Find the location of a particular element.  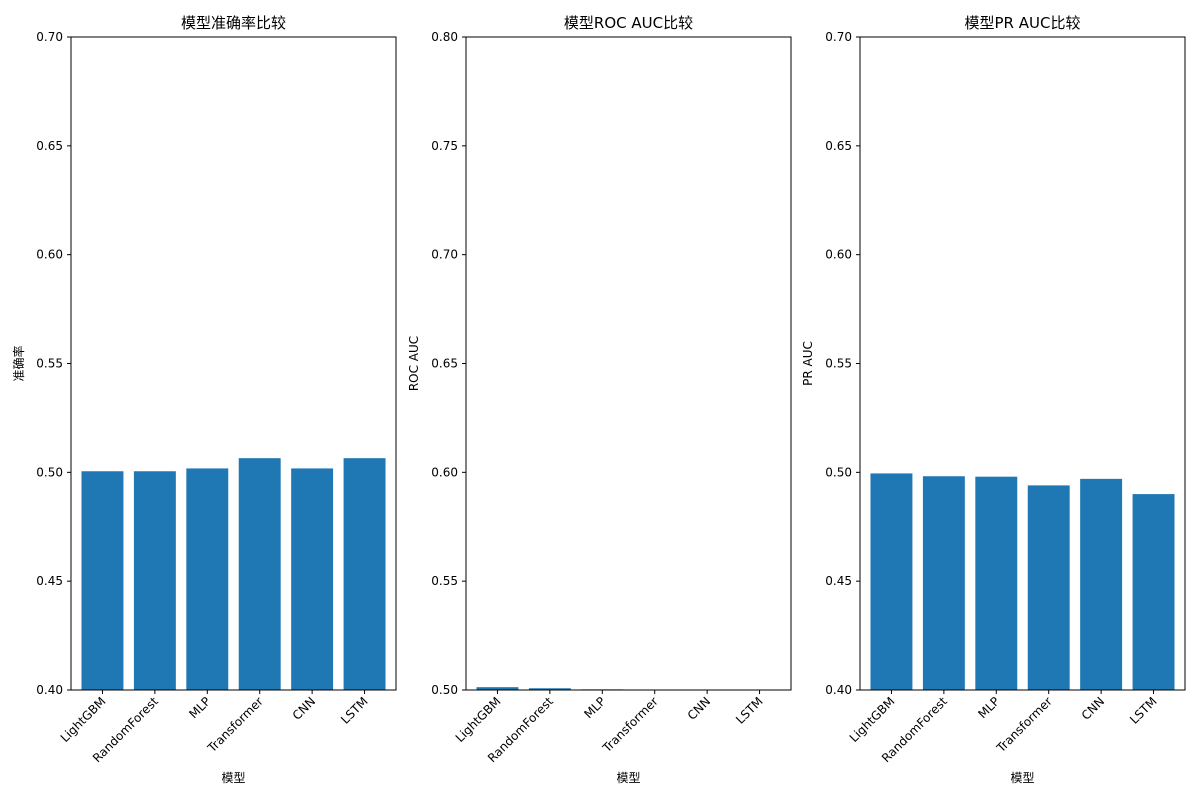

chart-title: 模型ROC AUC比较 is located at coordinates (628, 23).